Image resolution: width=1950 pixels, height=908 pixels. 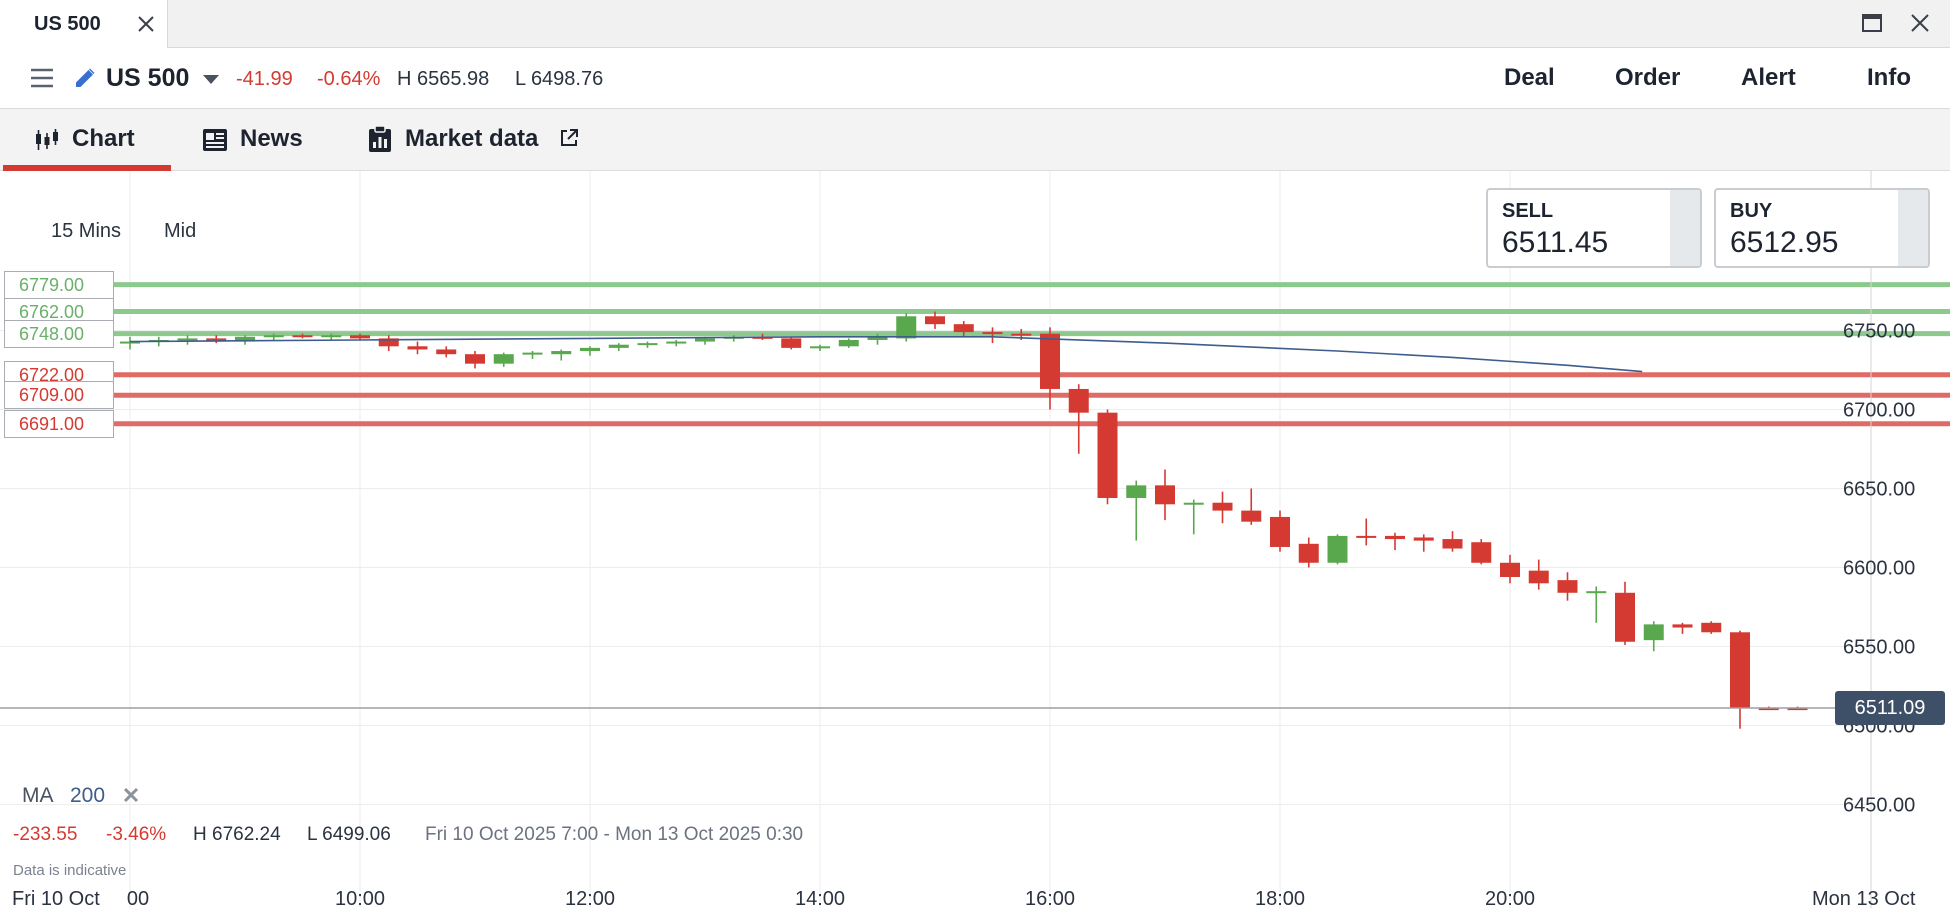 What do you see at coordinates (380, 138) in the screenshot?
I see `clipboard-chart-icon` at bounding box center [380, 138].